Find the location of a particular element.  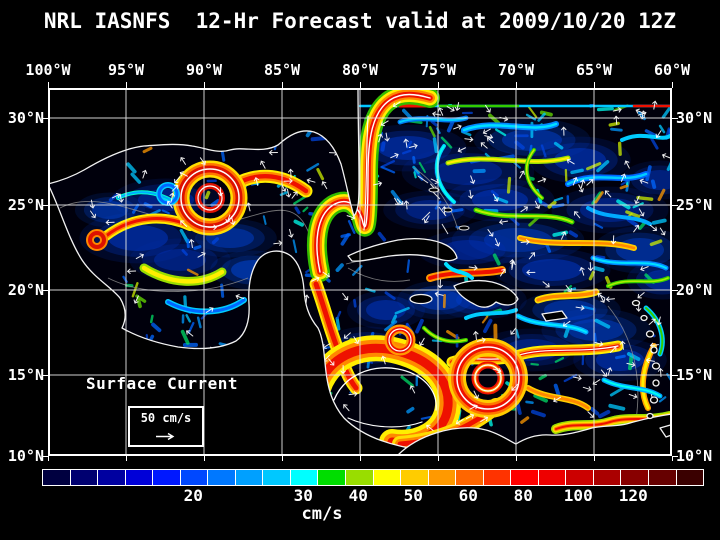

map-land-hispaniola is located at coordinates (486, 293).